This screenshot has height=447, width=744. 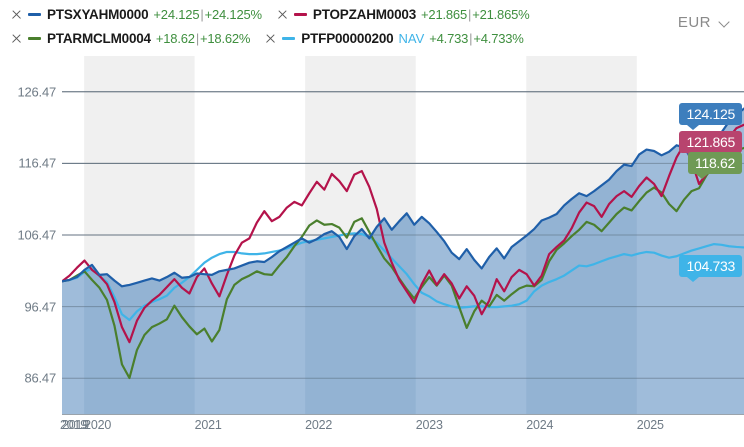 What do you see at coordinates (449, 38) in the screenshot?
I see `series-change: +4.733` at bounding box center [449, 38].